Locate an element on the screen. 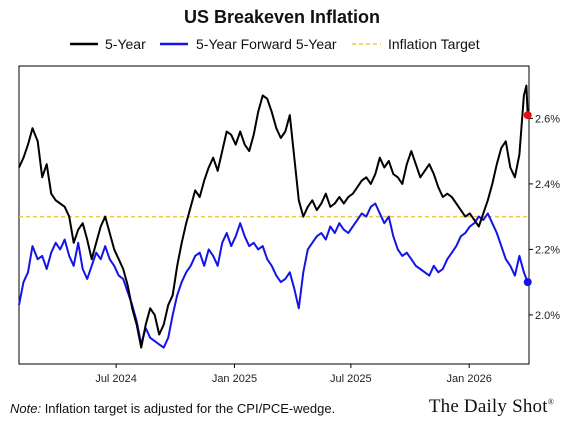  y-axis: 2.0% 2.2% 2.4% 2.6% is located at coordinates (544, 217).